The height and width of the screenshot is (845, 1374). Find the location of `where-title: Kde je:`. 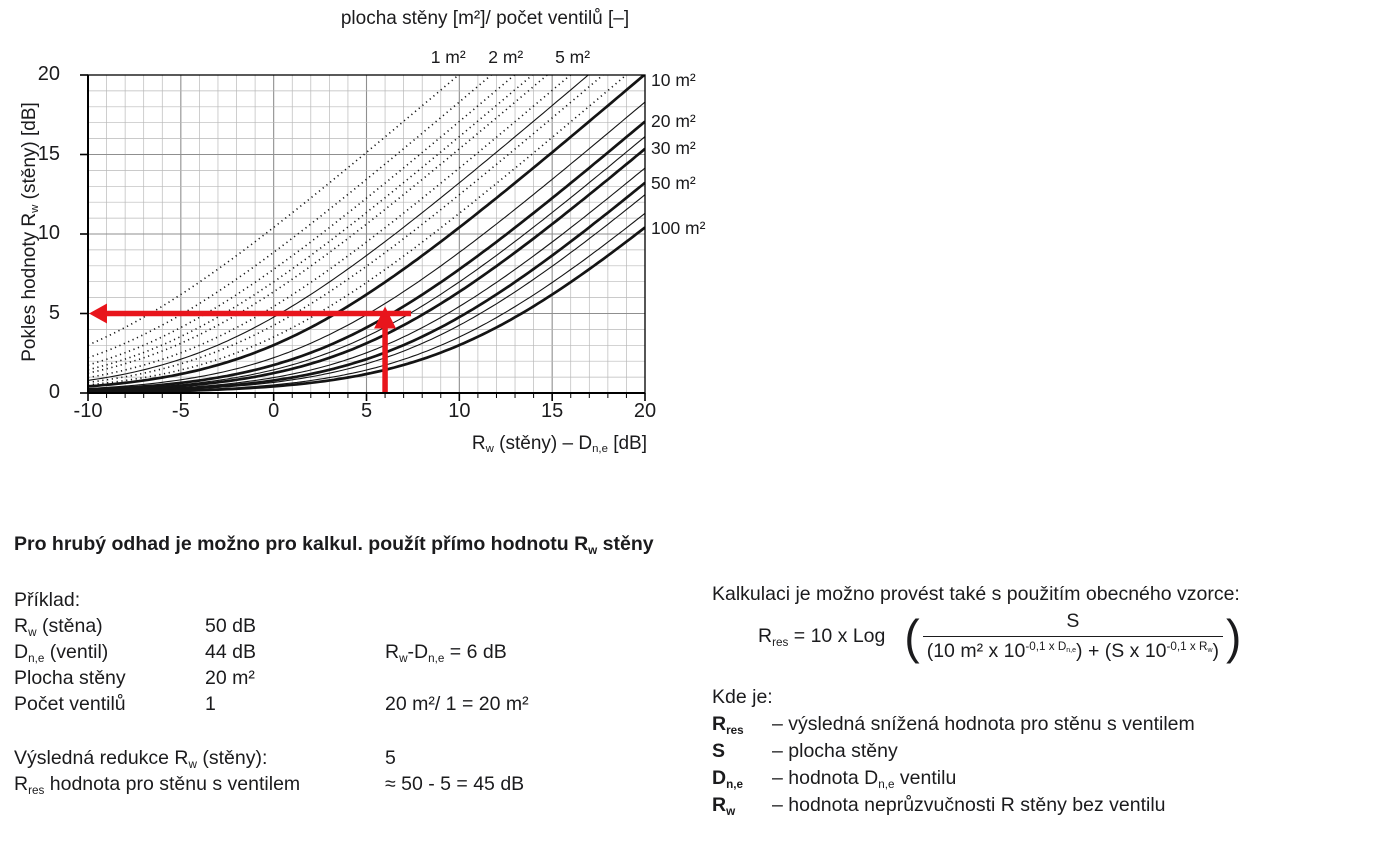

where-title: Kde je: is located at coordinates (742, 697).